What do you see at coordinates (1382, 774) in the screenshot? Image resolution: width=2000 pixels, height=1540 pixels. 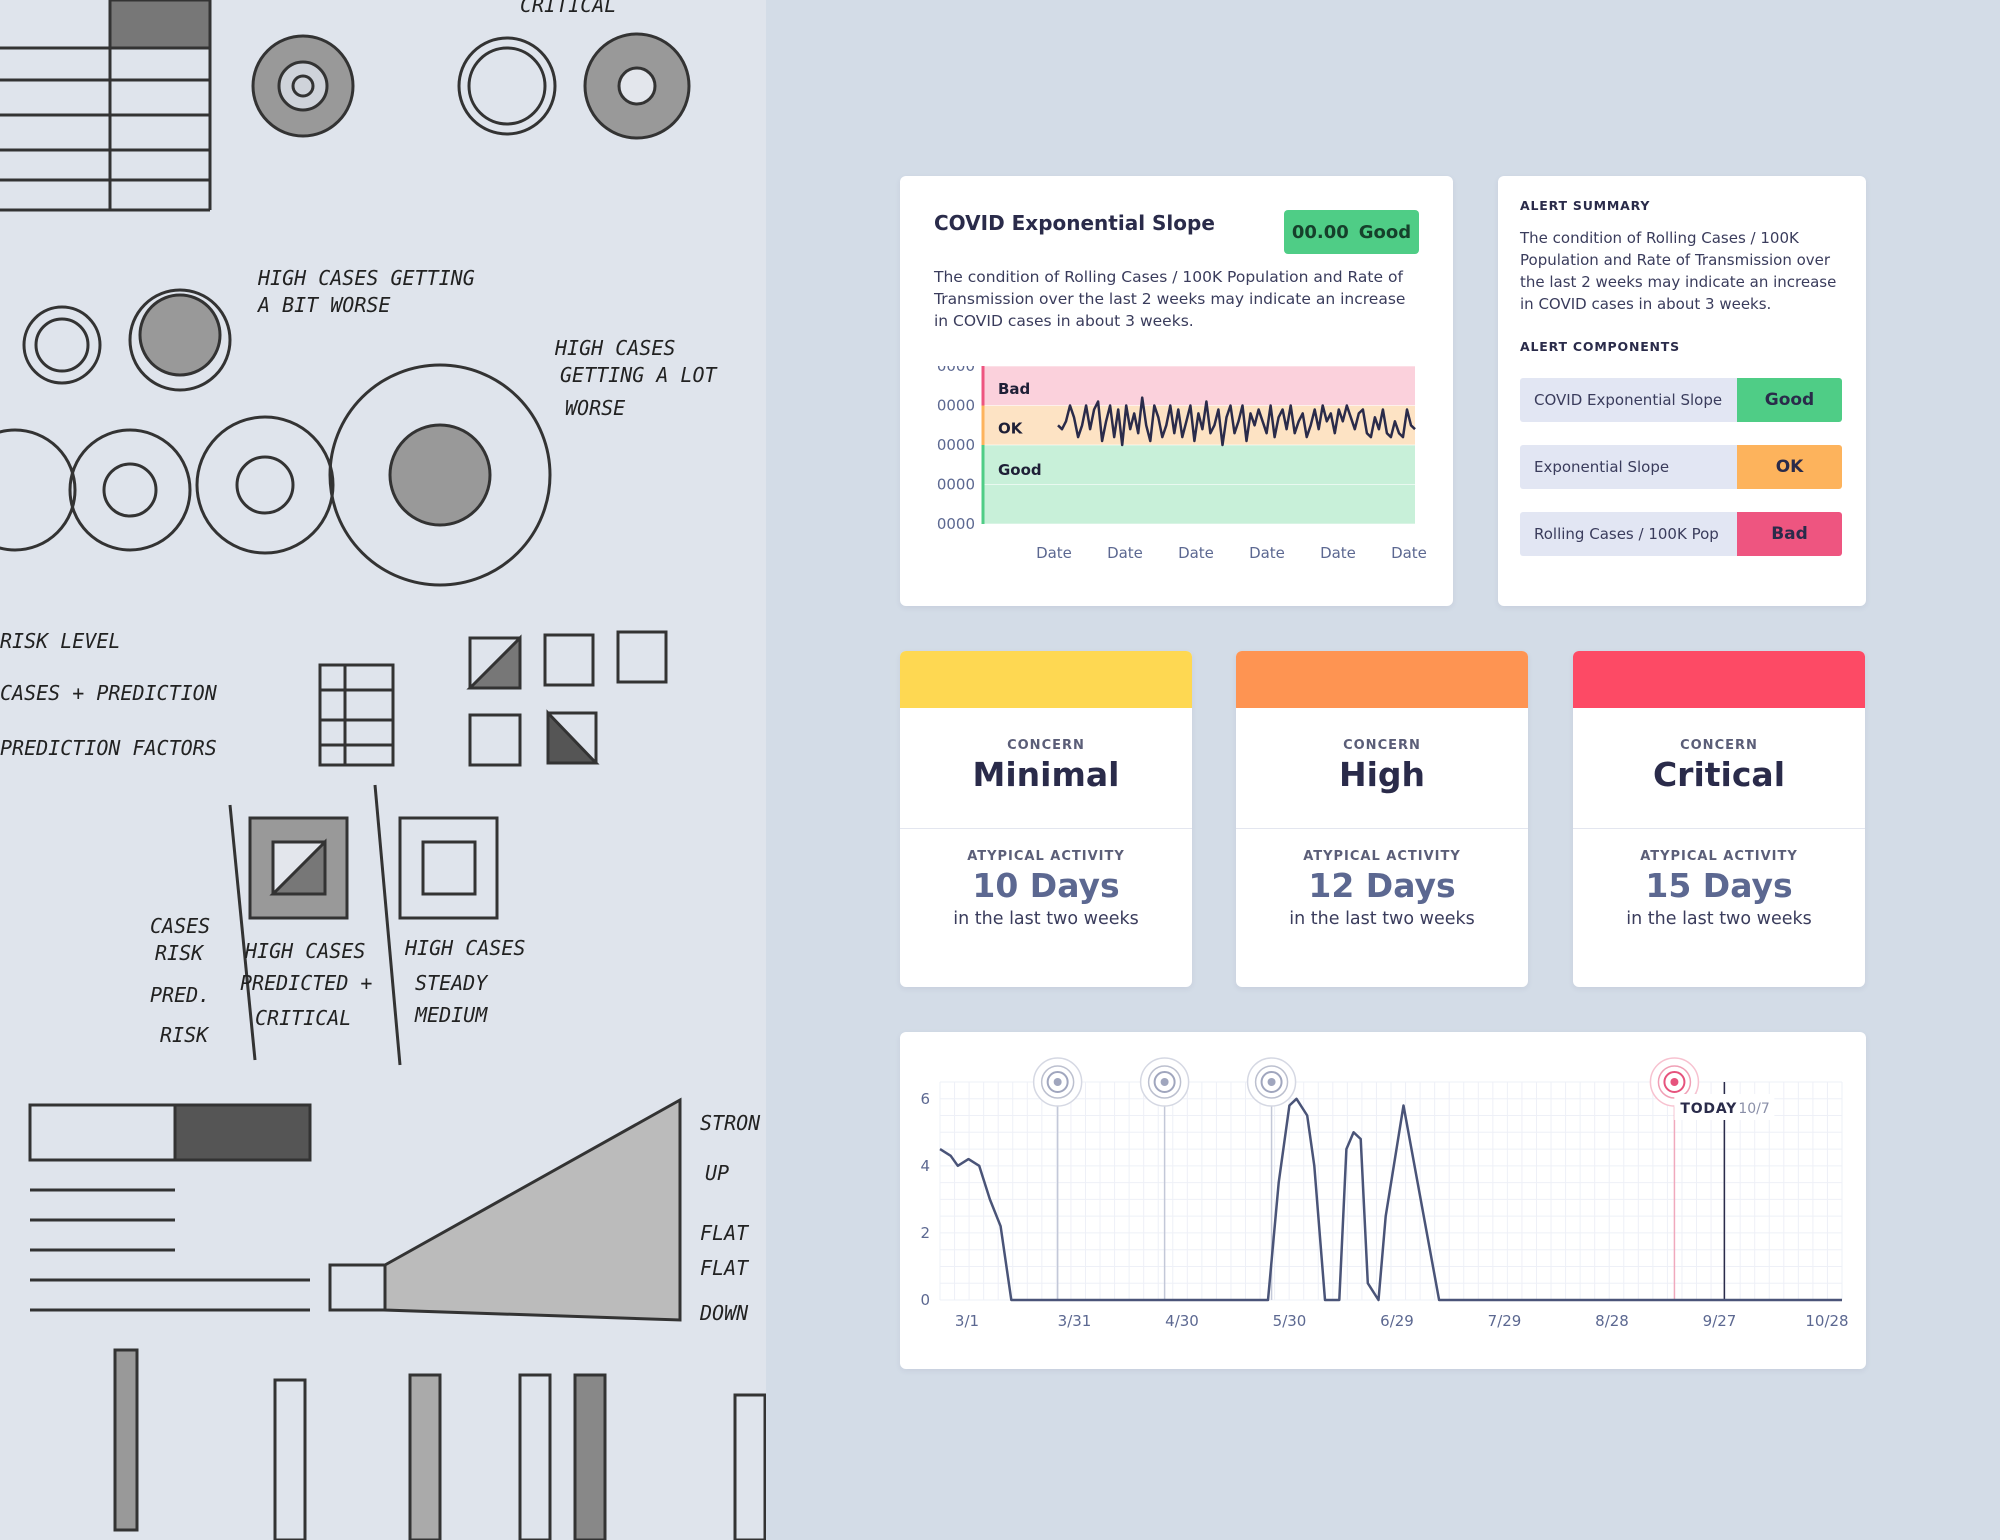 I see `concern-level: High` at bounding box center [1382, 774].